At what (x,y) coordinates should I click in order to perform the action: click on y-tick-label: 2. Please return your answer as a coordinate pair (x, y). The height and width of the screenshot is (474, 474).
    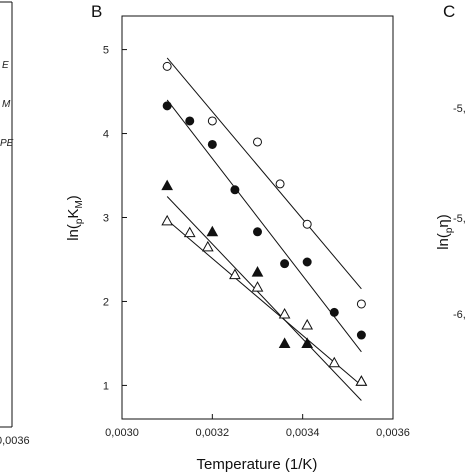
    Looking at the image, I should click on (106, 302).